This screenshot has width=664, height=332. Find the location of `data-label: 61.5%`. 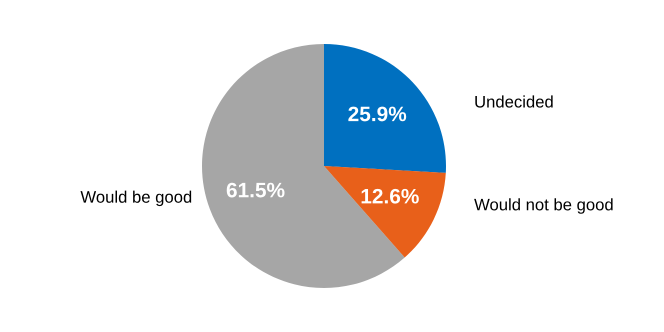

data-label: 61.5% is located at coordinates (255, 190).